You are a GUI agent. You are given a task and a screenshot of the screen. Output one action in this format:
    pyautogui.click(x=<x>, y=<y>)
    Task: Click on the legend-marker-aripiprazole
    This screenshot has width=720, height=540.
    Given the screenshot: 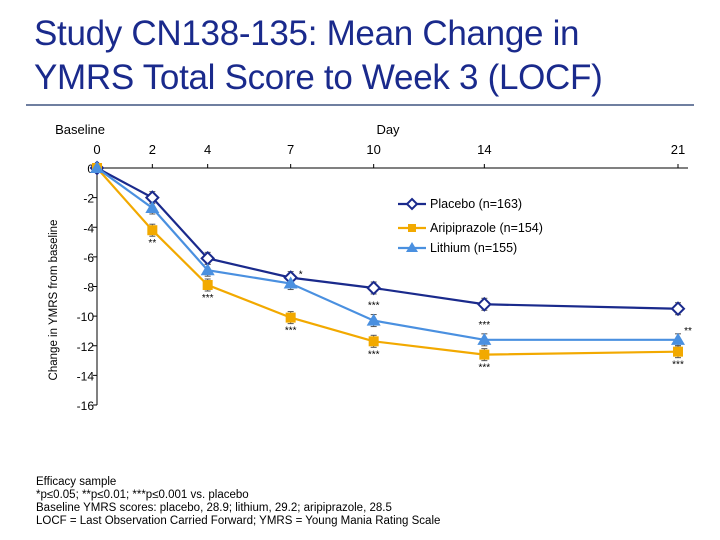 What is the action you would take?
    pyautogui.click(x=412, y=228)
    